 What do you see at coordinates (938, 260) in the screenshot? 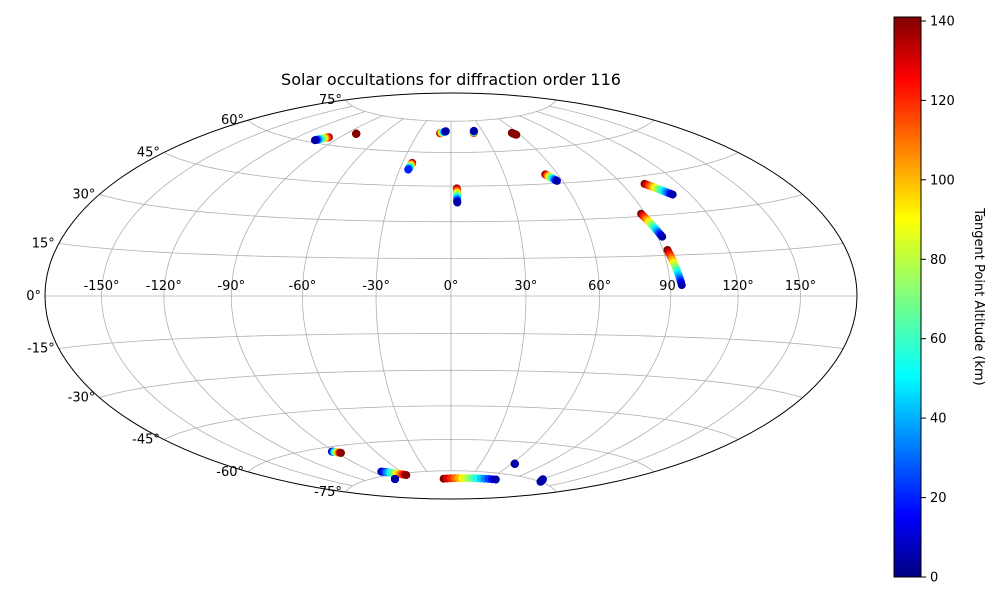
I see `colorbar-tick-label: 80` at bounding box center [938, 260].